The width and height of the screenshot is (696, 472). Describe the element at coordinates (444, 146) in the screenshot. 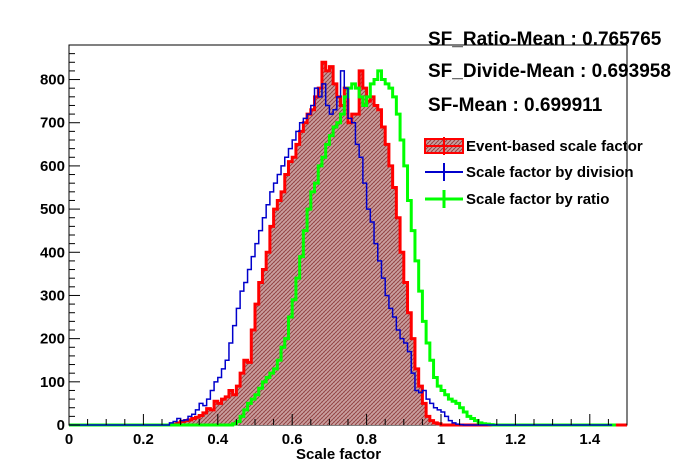

I see `legend-symbol-hatched-red` at that location.